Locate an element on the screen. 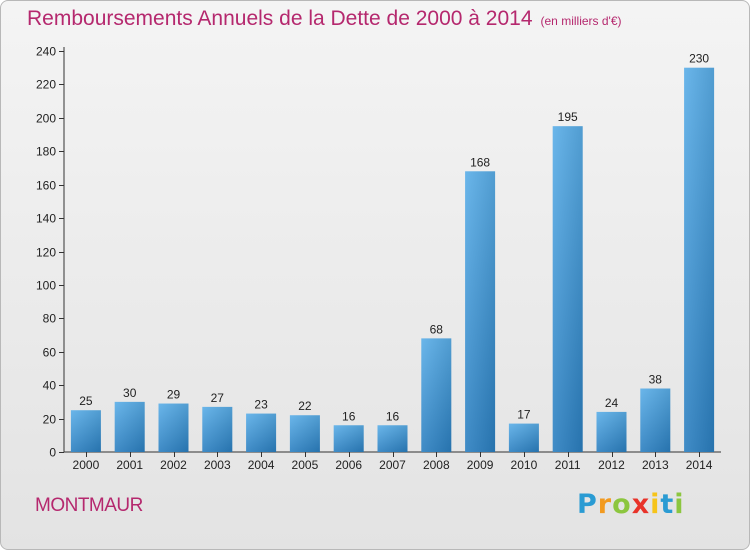 The width and height of the screenshot is (750, 550). y-tick-label: 100 is located at coordinates (46, 286).